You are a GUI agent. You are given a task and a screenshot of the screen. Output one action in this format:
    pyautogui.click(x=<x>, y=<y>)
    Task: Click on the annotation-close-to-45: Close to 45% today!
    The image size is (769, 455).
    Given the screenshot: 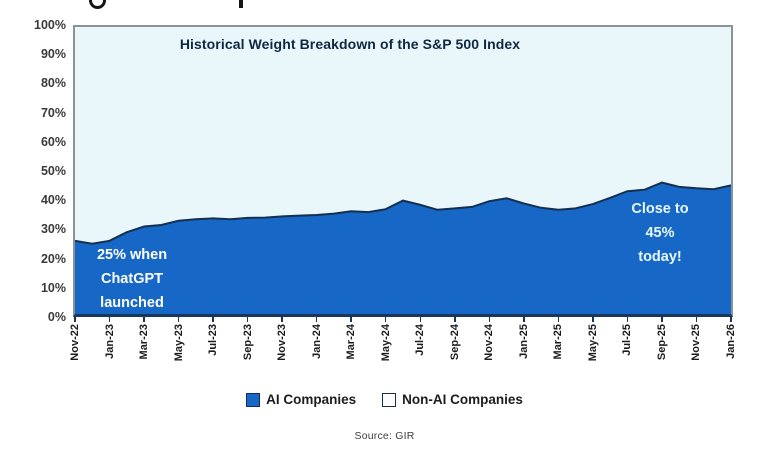 What is the action you would take?
    pyautogui.click(x=660, y=233)
    